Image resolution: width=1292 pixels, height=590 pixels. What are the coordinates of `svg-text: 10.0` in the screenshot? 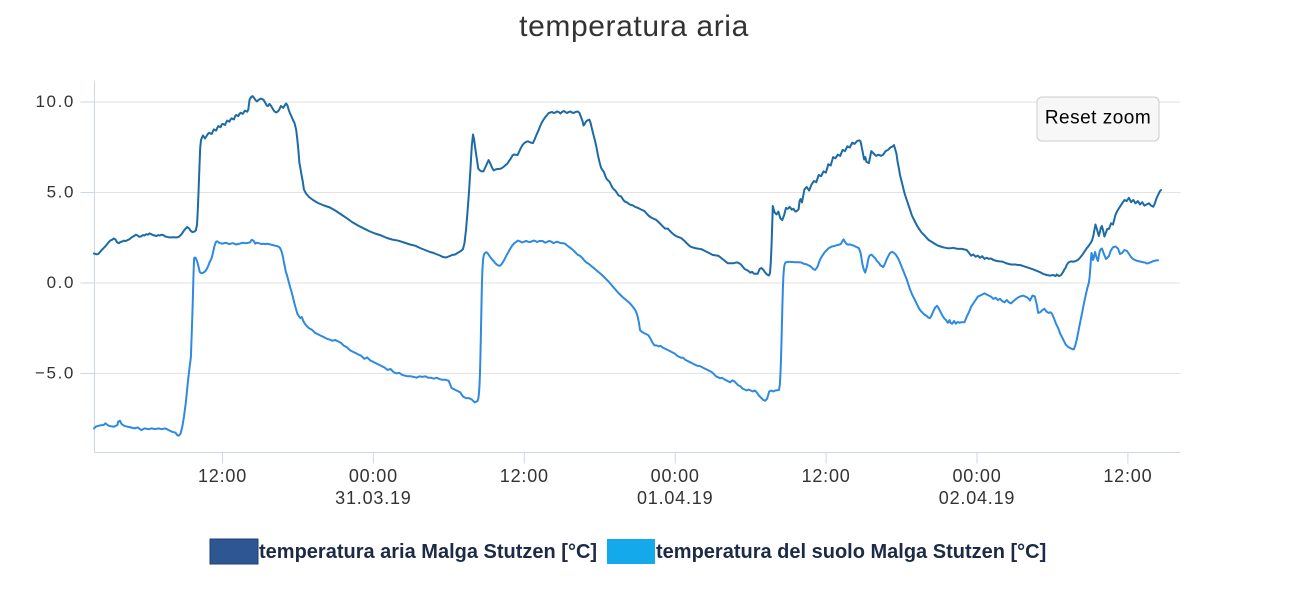 It's located at (56, 101).